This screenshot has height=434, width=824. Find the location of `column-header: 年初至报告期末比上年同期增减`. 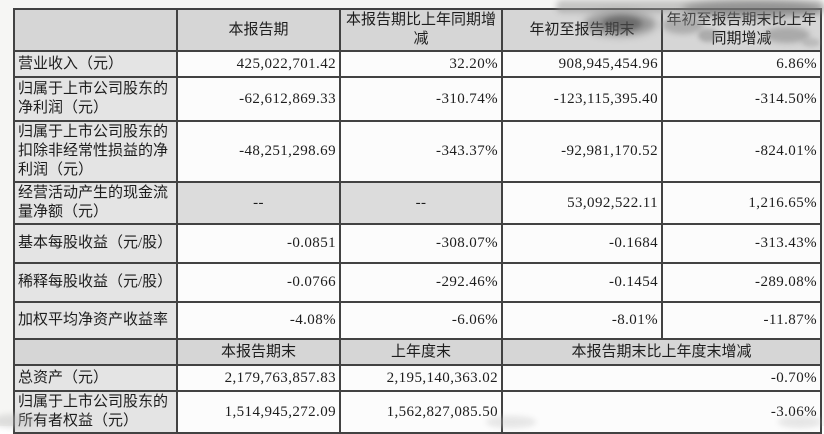

column-header: 年初至报告期末比上年同期增减 is located at coordinates (741, 30).